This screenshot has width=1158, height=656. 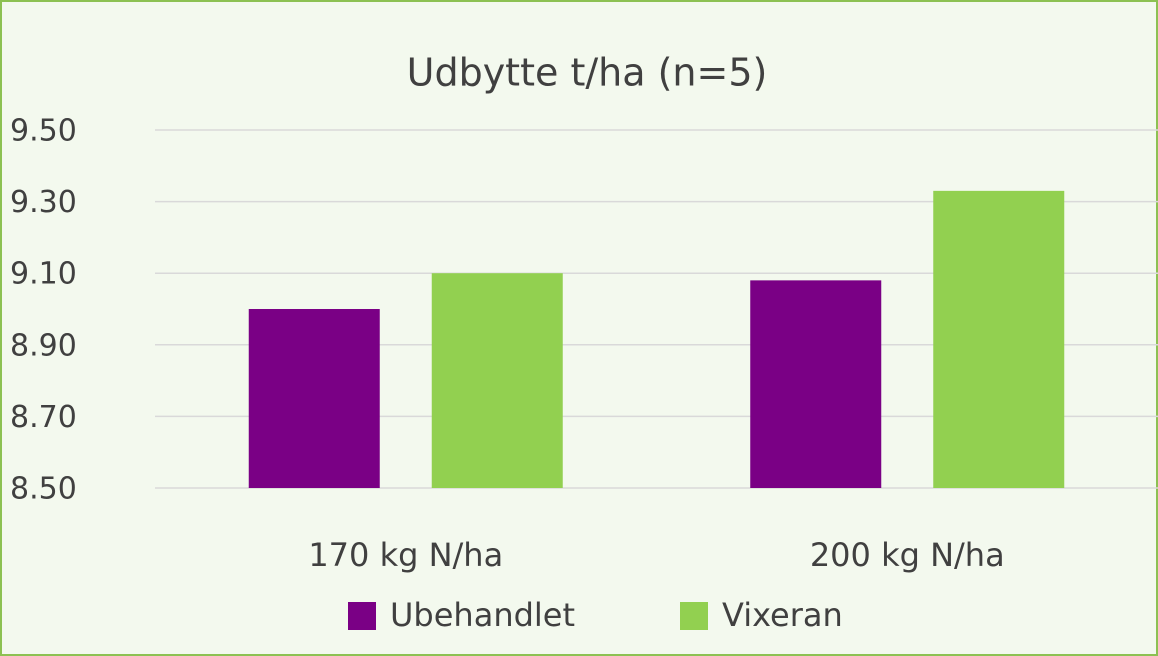 What do you see at coordinates (907, 555) in the screenshot?
I see `x-tick-label: 200 kg N/ha` at bounding box center [907, 555].